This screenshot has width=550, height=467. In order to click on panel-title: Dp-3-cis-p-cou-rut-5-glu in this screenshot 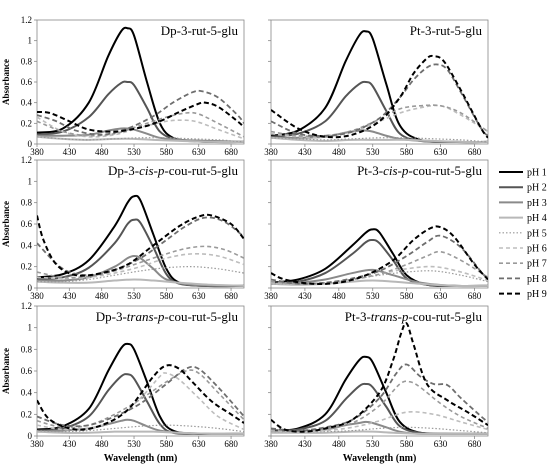, I will do `click(173, 170)`.